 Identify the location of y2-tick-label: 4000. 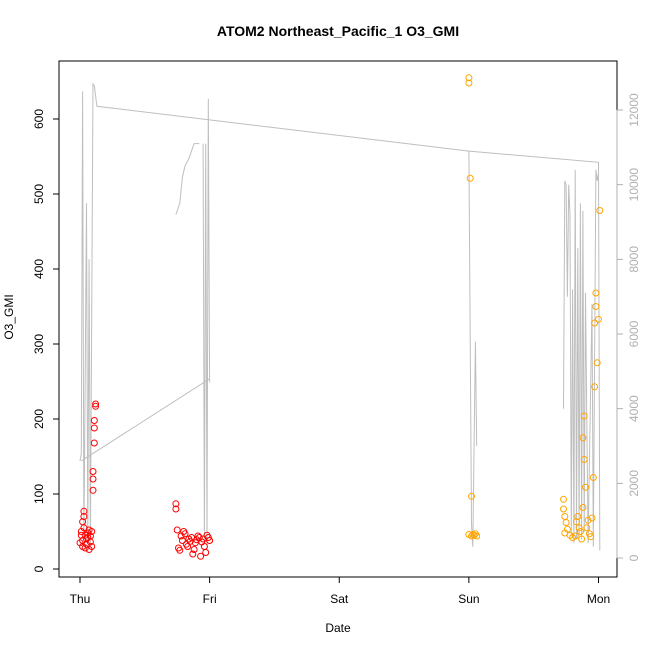
(634, 408).